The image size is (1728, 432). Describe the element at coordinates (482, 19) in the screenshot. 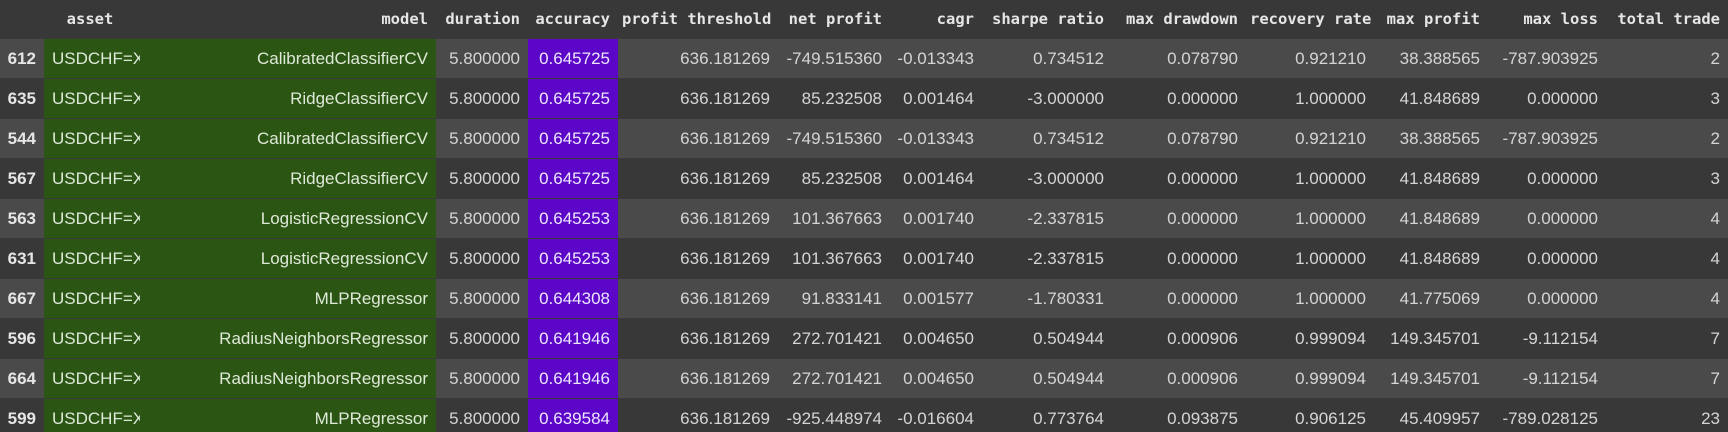

I see `header-duration: duration` at that location.